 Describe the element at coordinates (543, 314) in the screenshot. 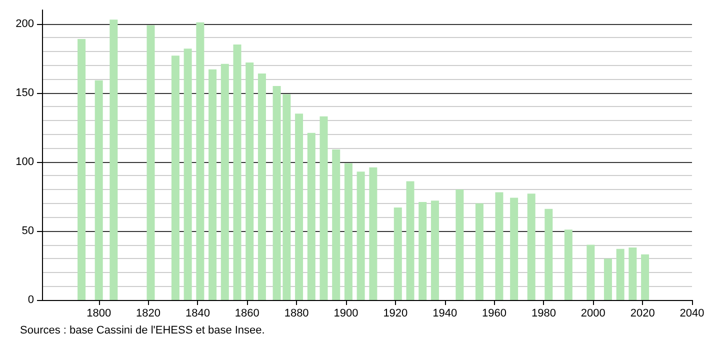

I see `x-tick-label: 1980` at that location.